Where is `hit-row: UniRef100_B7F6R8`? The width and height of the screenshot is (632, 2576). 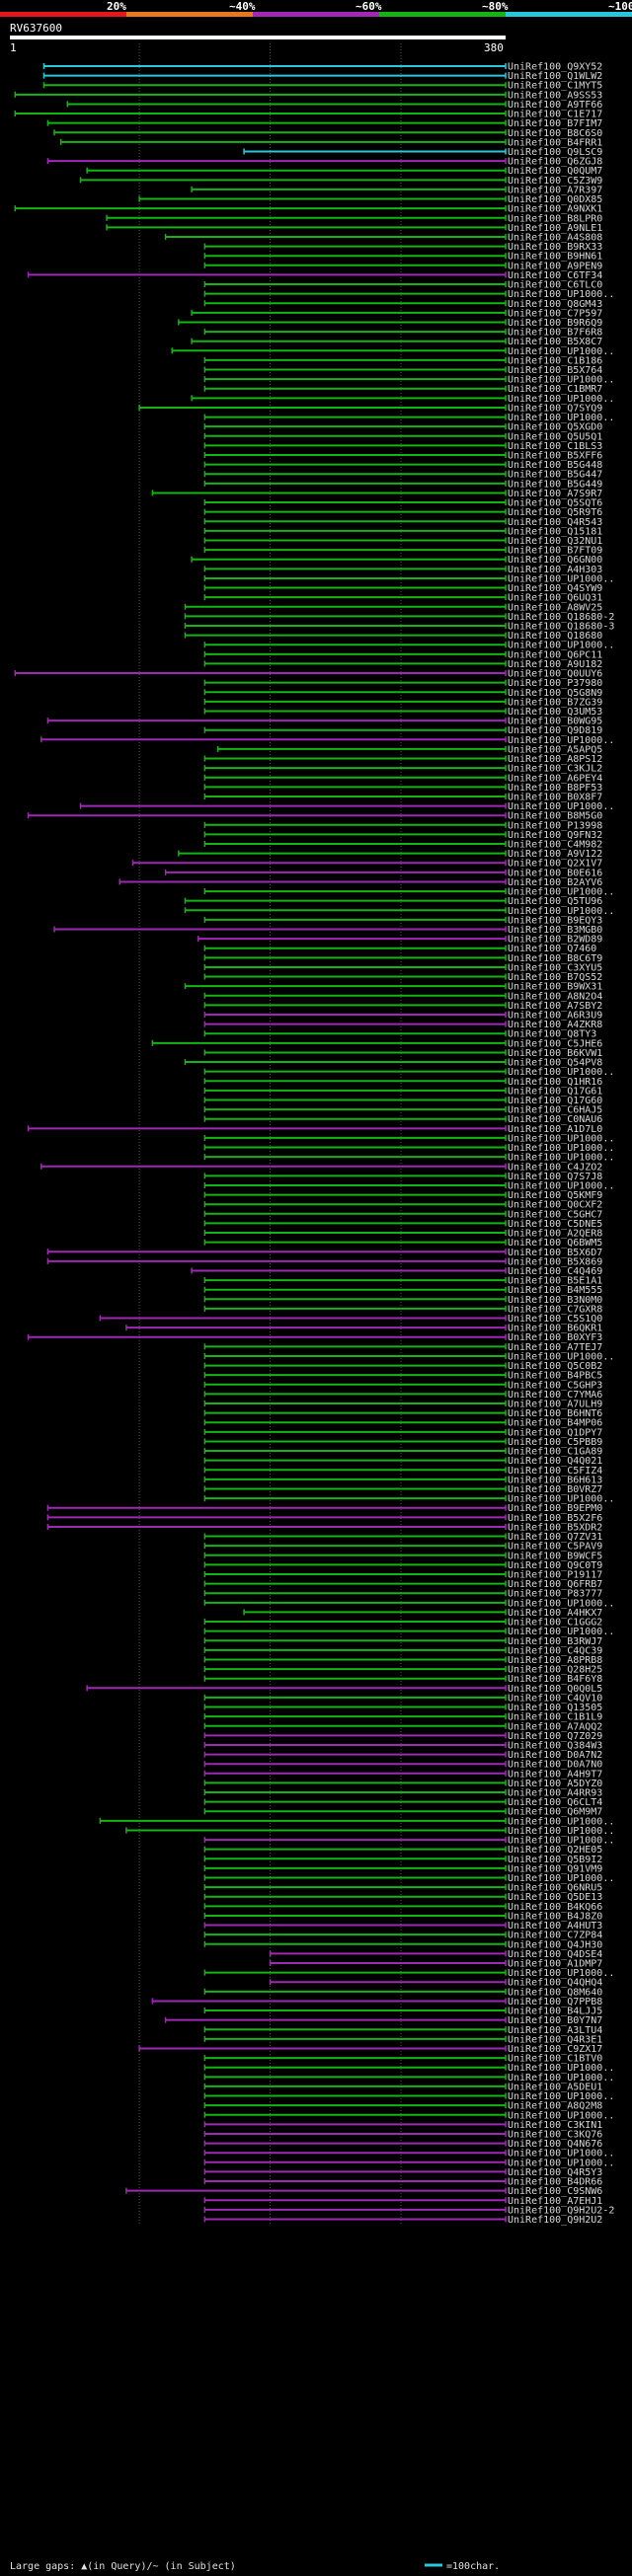 hit-row: UniRef100_B7F6R8 is located at coordinates (403, 333).